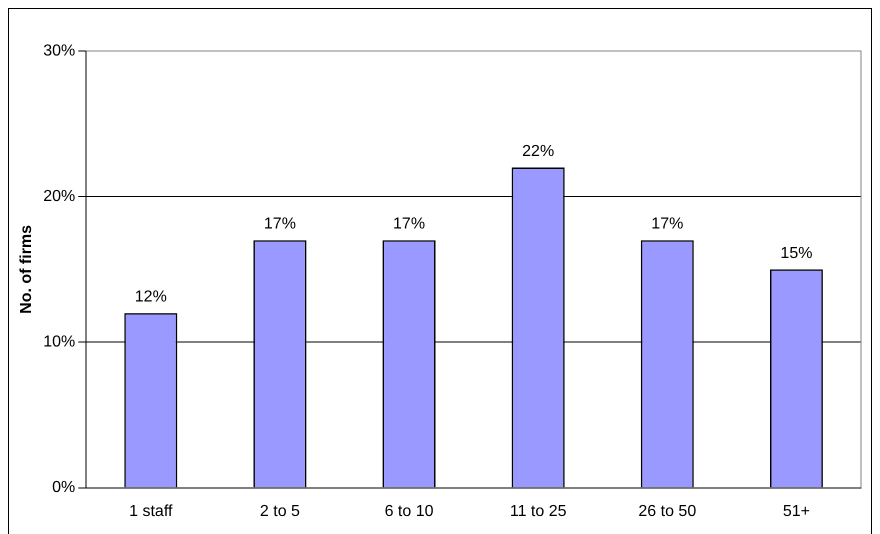 This screenshot has width=880, height=534. What do you see at coordinates (64, 487) in the screenshot?
I see `y-tick-label: 0%` at bounding box center [64, 487].